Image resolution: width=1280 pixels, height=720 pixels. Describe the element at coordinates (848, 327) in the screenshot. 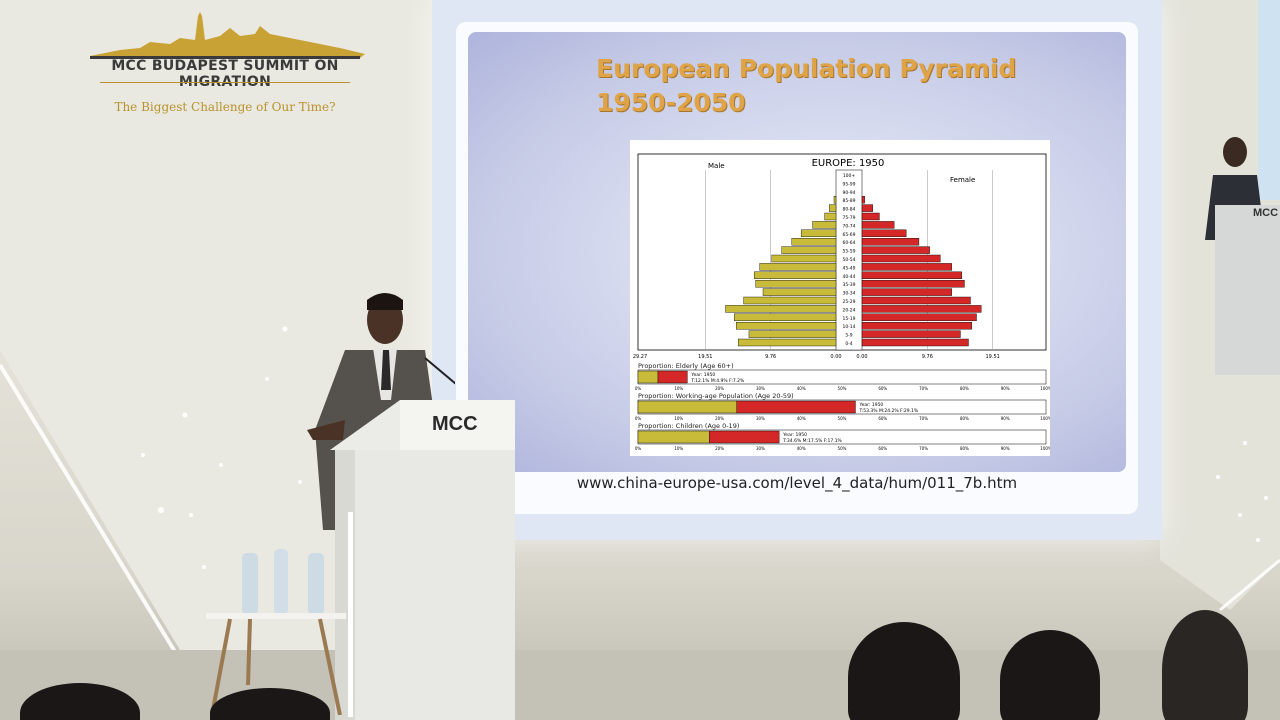

I see `age-label: 10-14` at that location.